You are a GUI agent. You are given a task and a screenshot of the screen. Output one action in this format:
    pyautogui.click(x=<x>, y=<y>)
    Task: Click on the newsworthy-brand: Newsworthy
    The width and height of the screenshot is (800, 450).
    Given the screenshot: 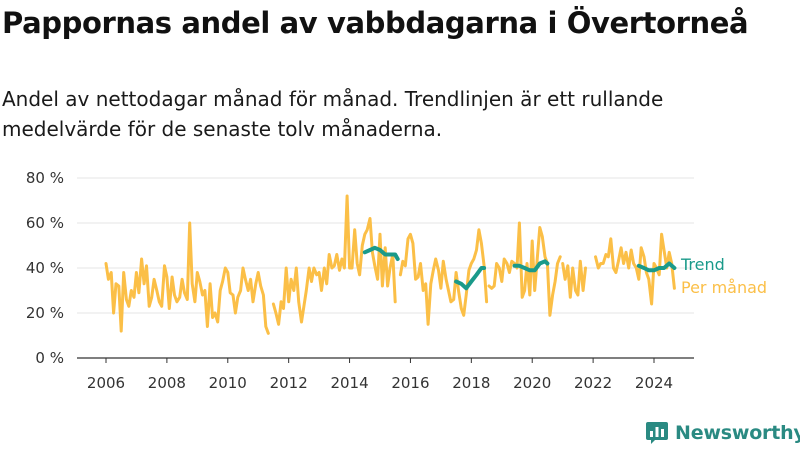 What is the action you would take?
    pyautogui.click(x=722, y=433)
    